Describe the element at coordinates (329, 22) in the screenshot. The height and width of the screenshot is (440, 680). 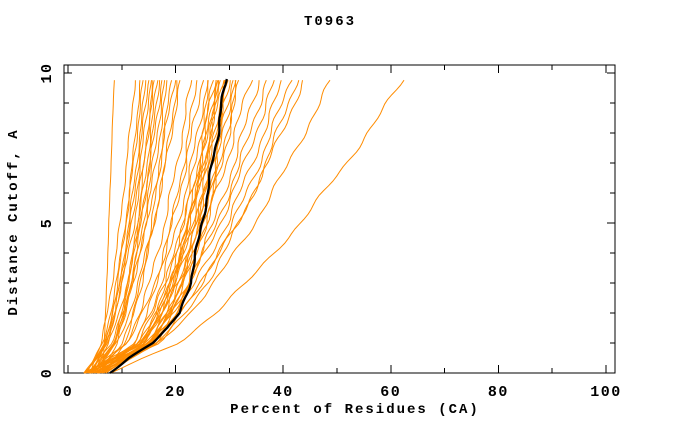
I see `chart-title: T0963` at that location.